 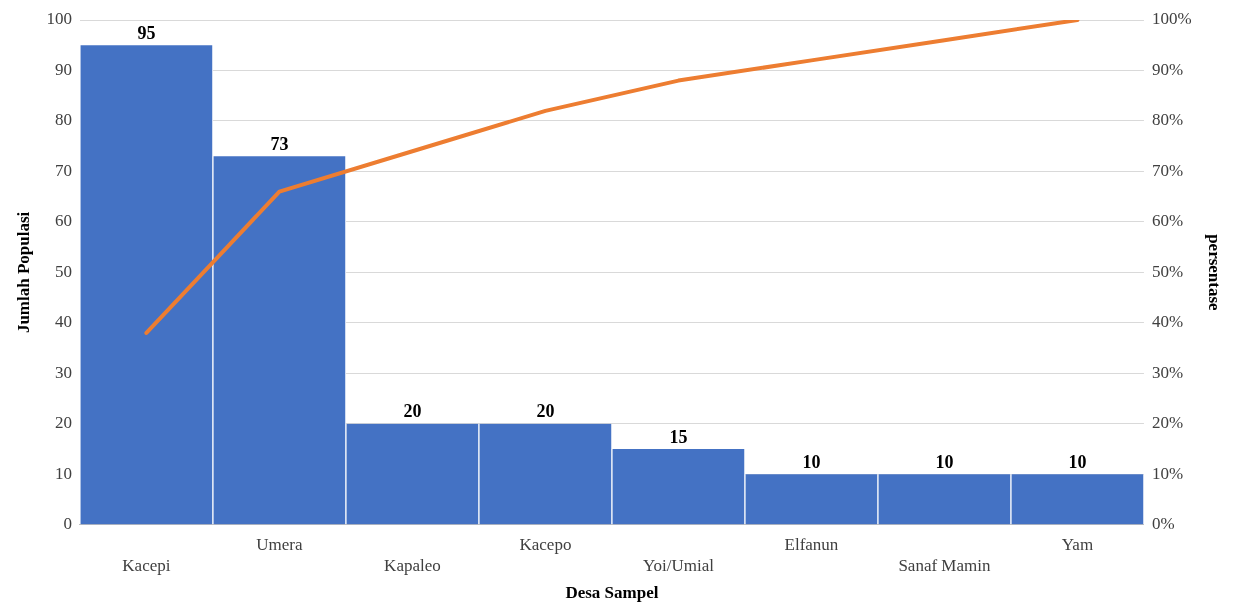 I want to click on x-tick-label: Yoi/Umial, so click(x=678, y=565).